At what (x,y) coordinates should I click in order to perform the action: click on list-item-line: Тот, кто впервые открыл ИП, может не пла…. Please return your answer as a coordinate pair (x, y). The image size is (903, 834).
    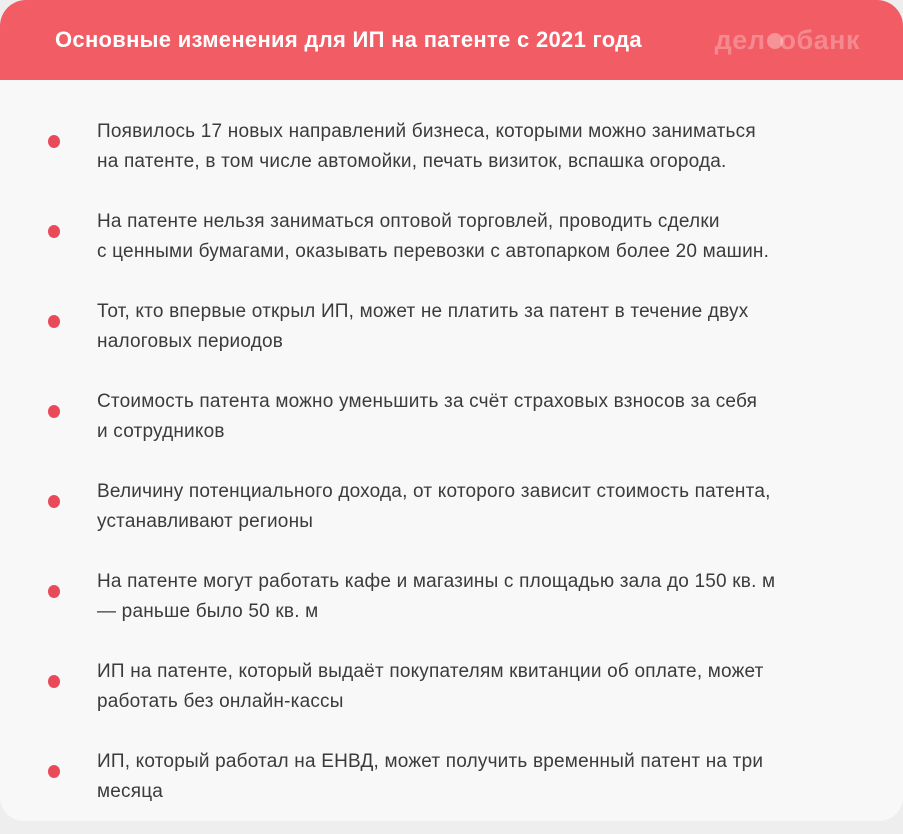
    Looking at the image, I should click on (423, 311).